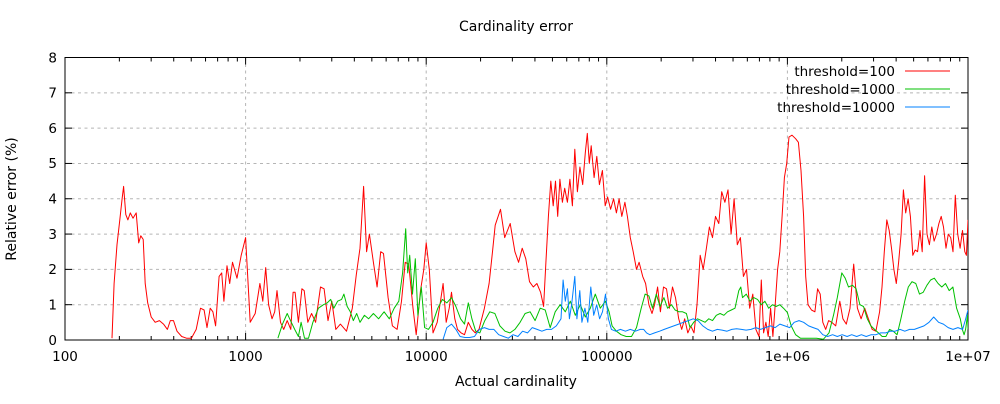 The height and width of the screenshot is (404, 1000). Describe the element at coordinates (516, 382) in the screenshot. I see `x-axis-label: Actual cardinality` at that location.